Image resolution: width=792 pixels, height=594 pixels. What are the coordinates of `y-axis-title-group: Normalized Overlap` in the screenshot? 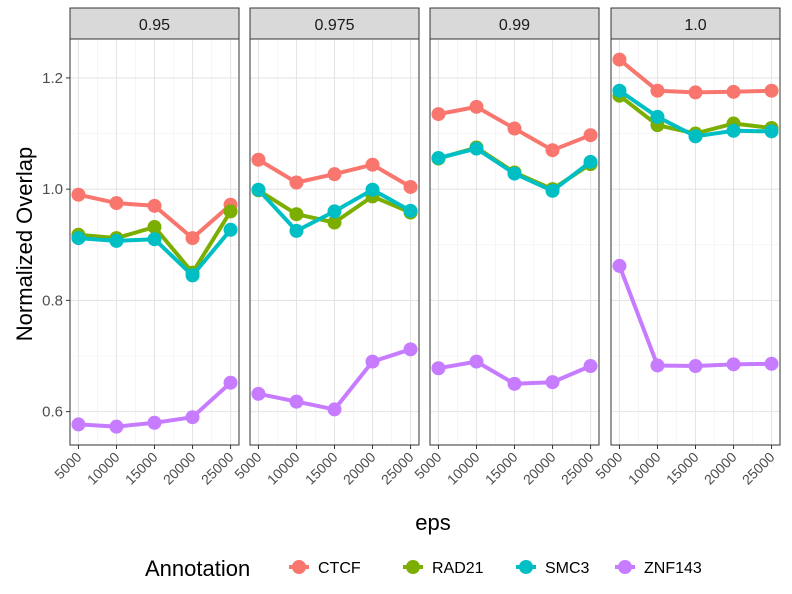 It's located at (24, 244).